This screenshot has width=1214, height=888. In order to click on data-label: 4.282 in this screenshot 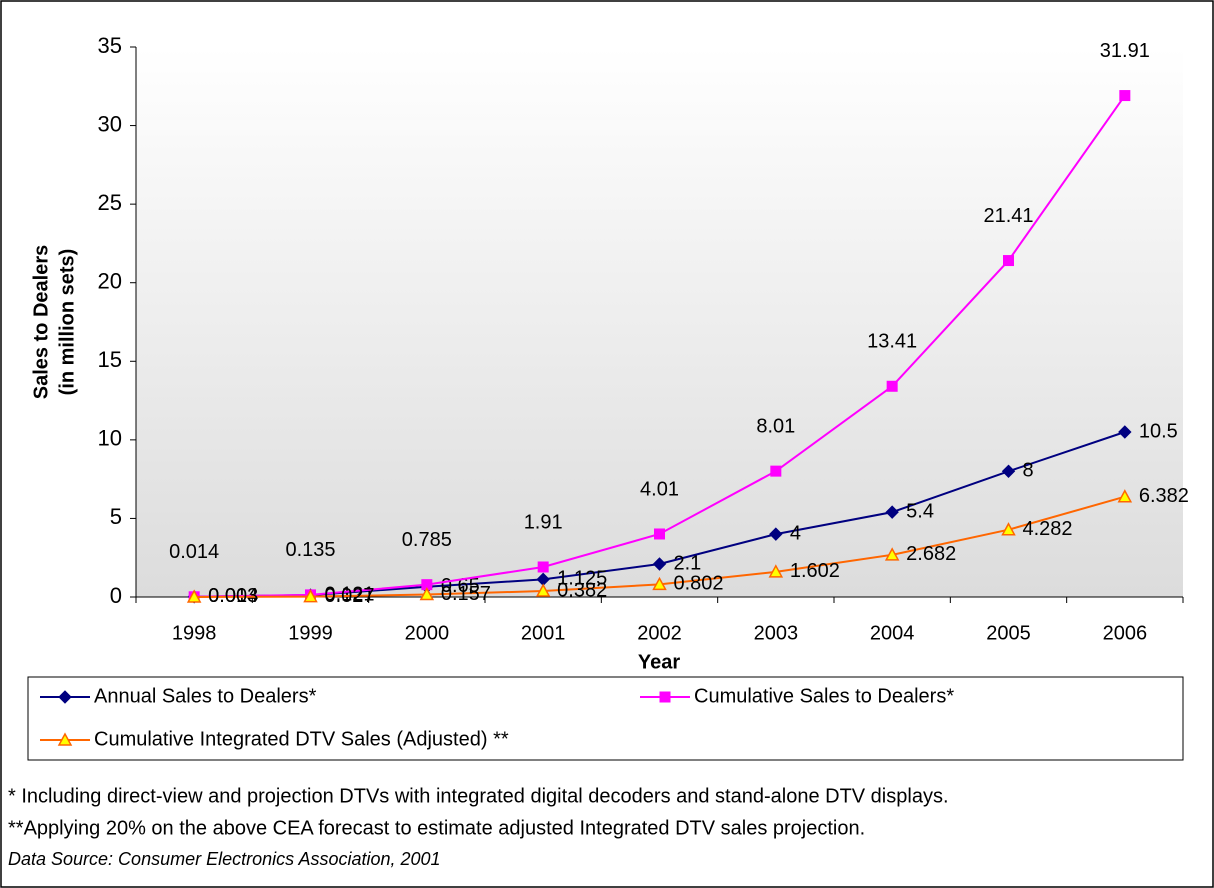, I will do `click(1048, 529)`.